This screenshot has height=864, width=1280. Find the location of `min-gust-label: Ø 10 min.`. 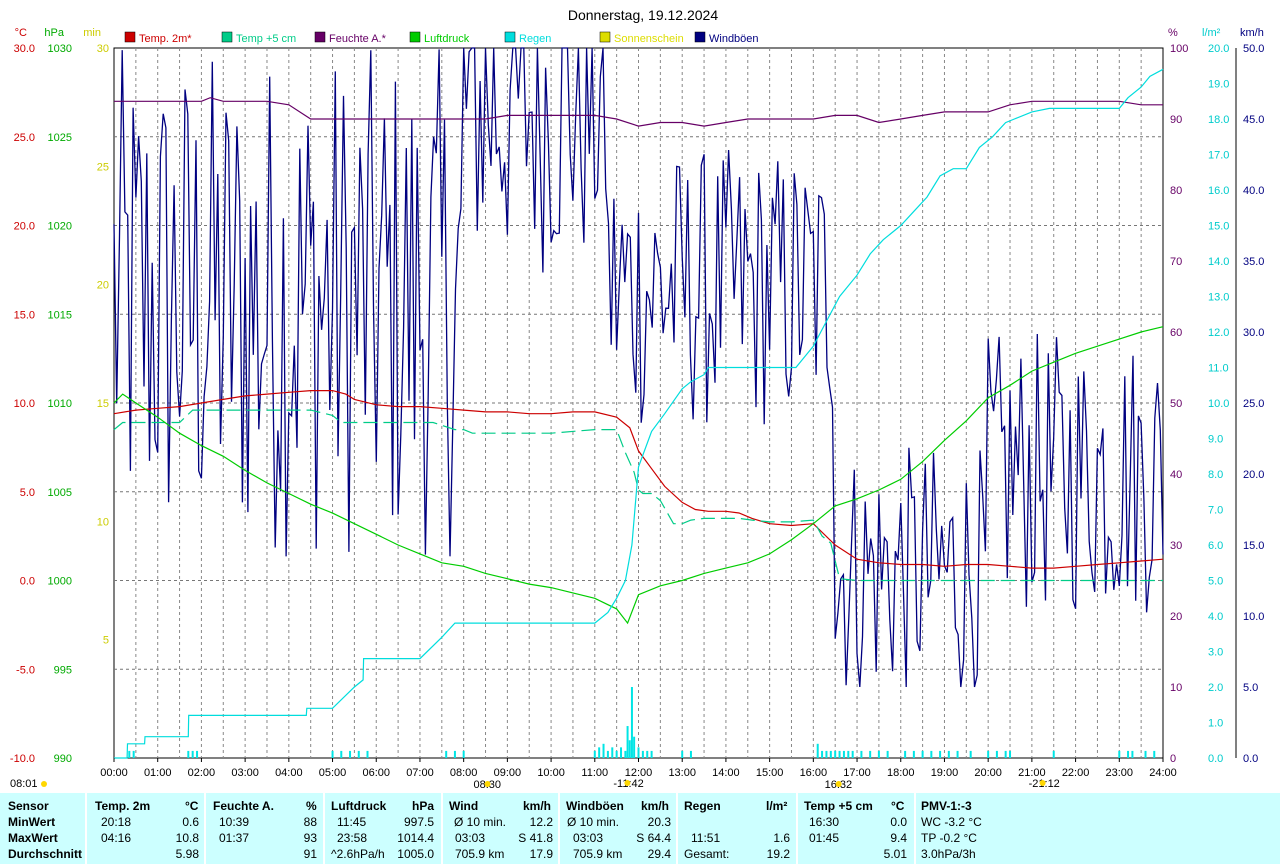

min-gust-label: Ø 10 min. is located at coordinates (593, 822).